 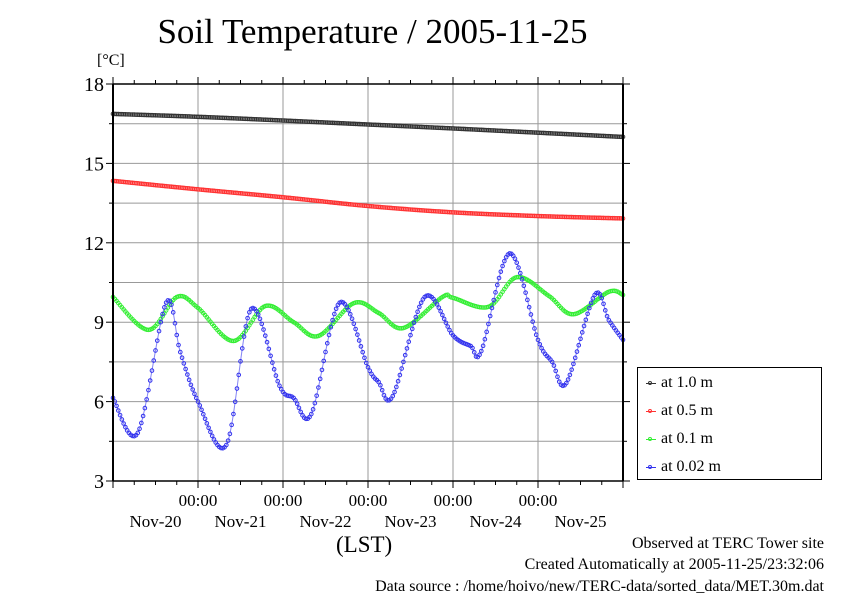 What do you see at coordinates (326, 521) in the screenshot?
I see `x-day-label: Nov-22` at bounding box center [326, 521].